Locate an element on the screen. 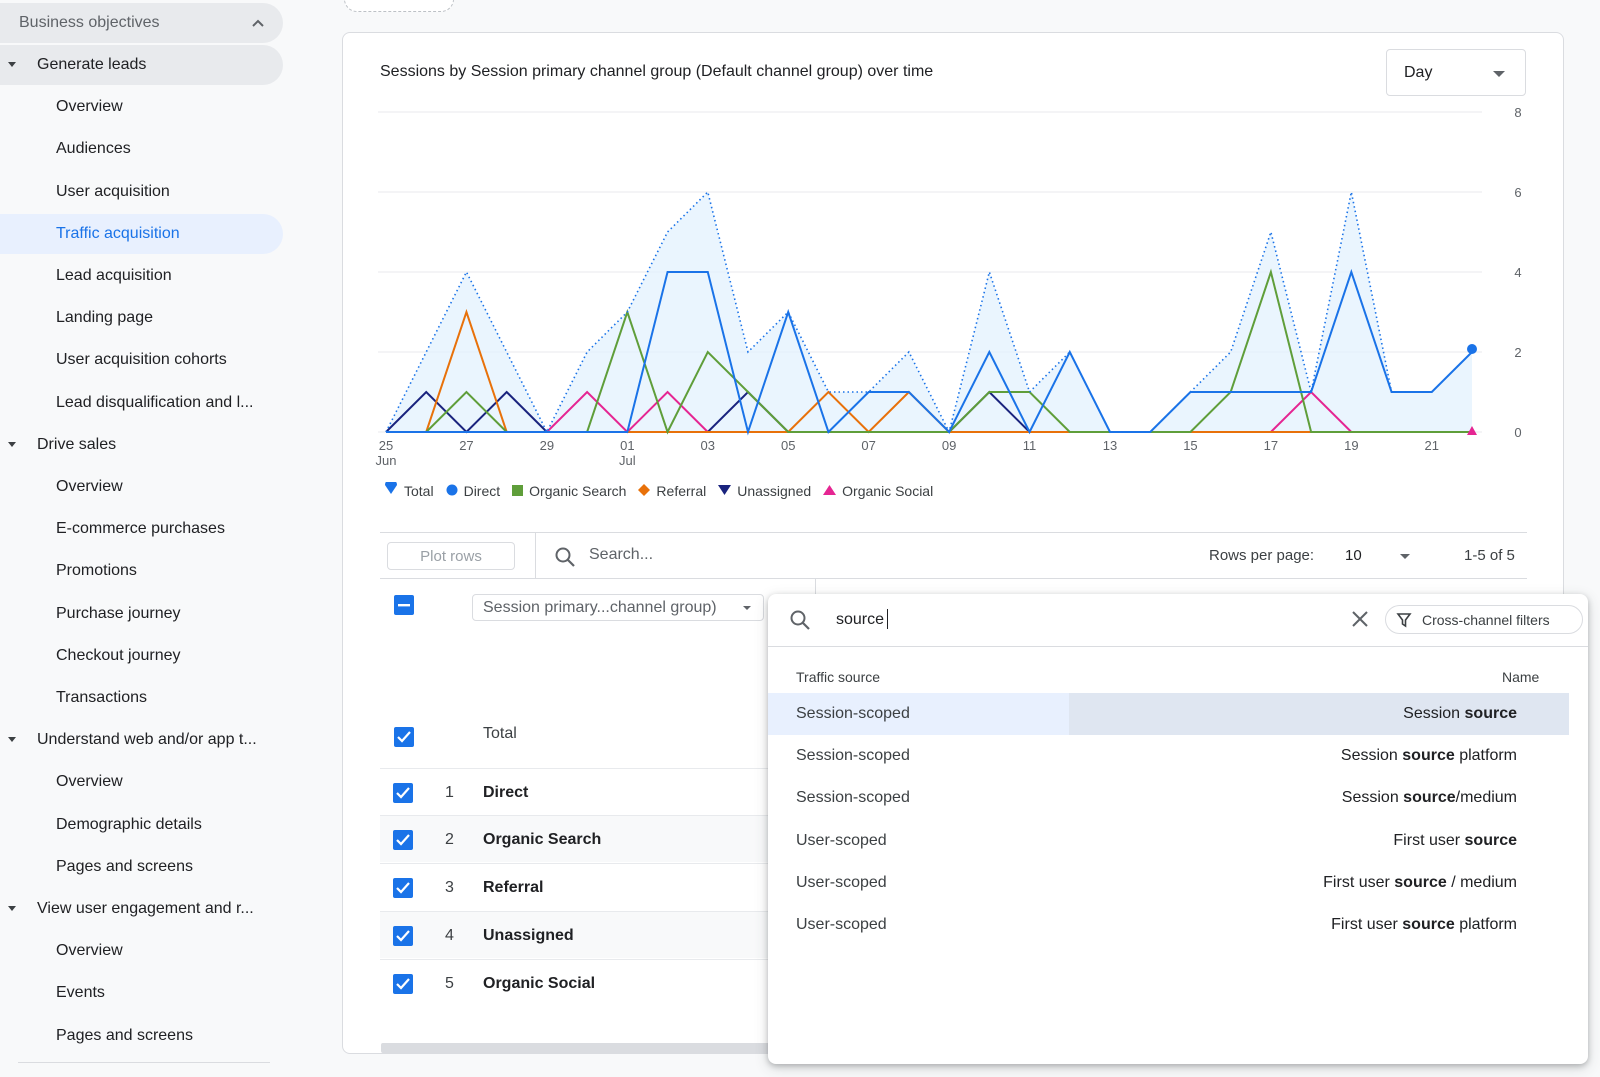 This screenshot has width=1600, height=1077. sidebar-item: Traffic acquisition is located at coordinates (141, 233).